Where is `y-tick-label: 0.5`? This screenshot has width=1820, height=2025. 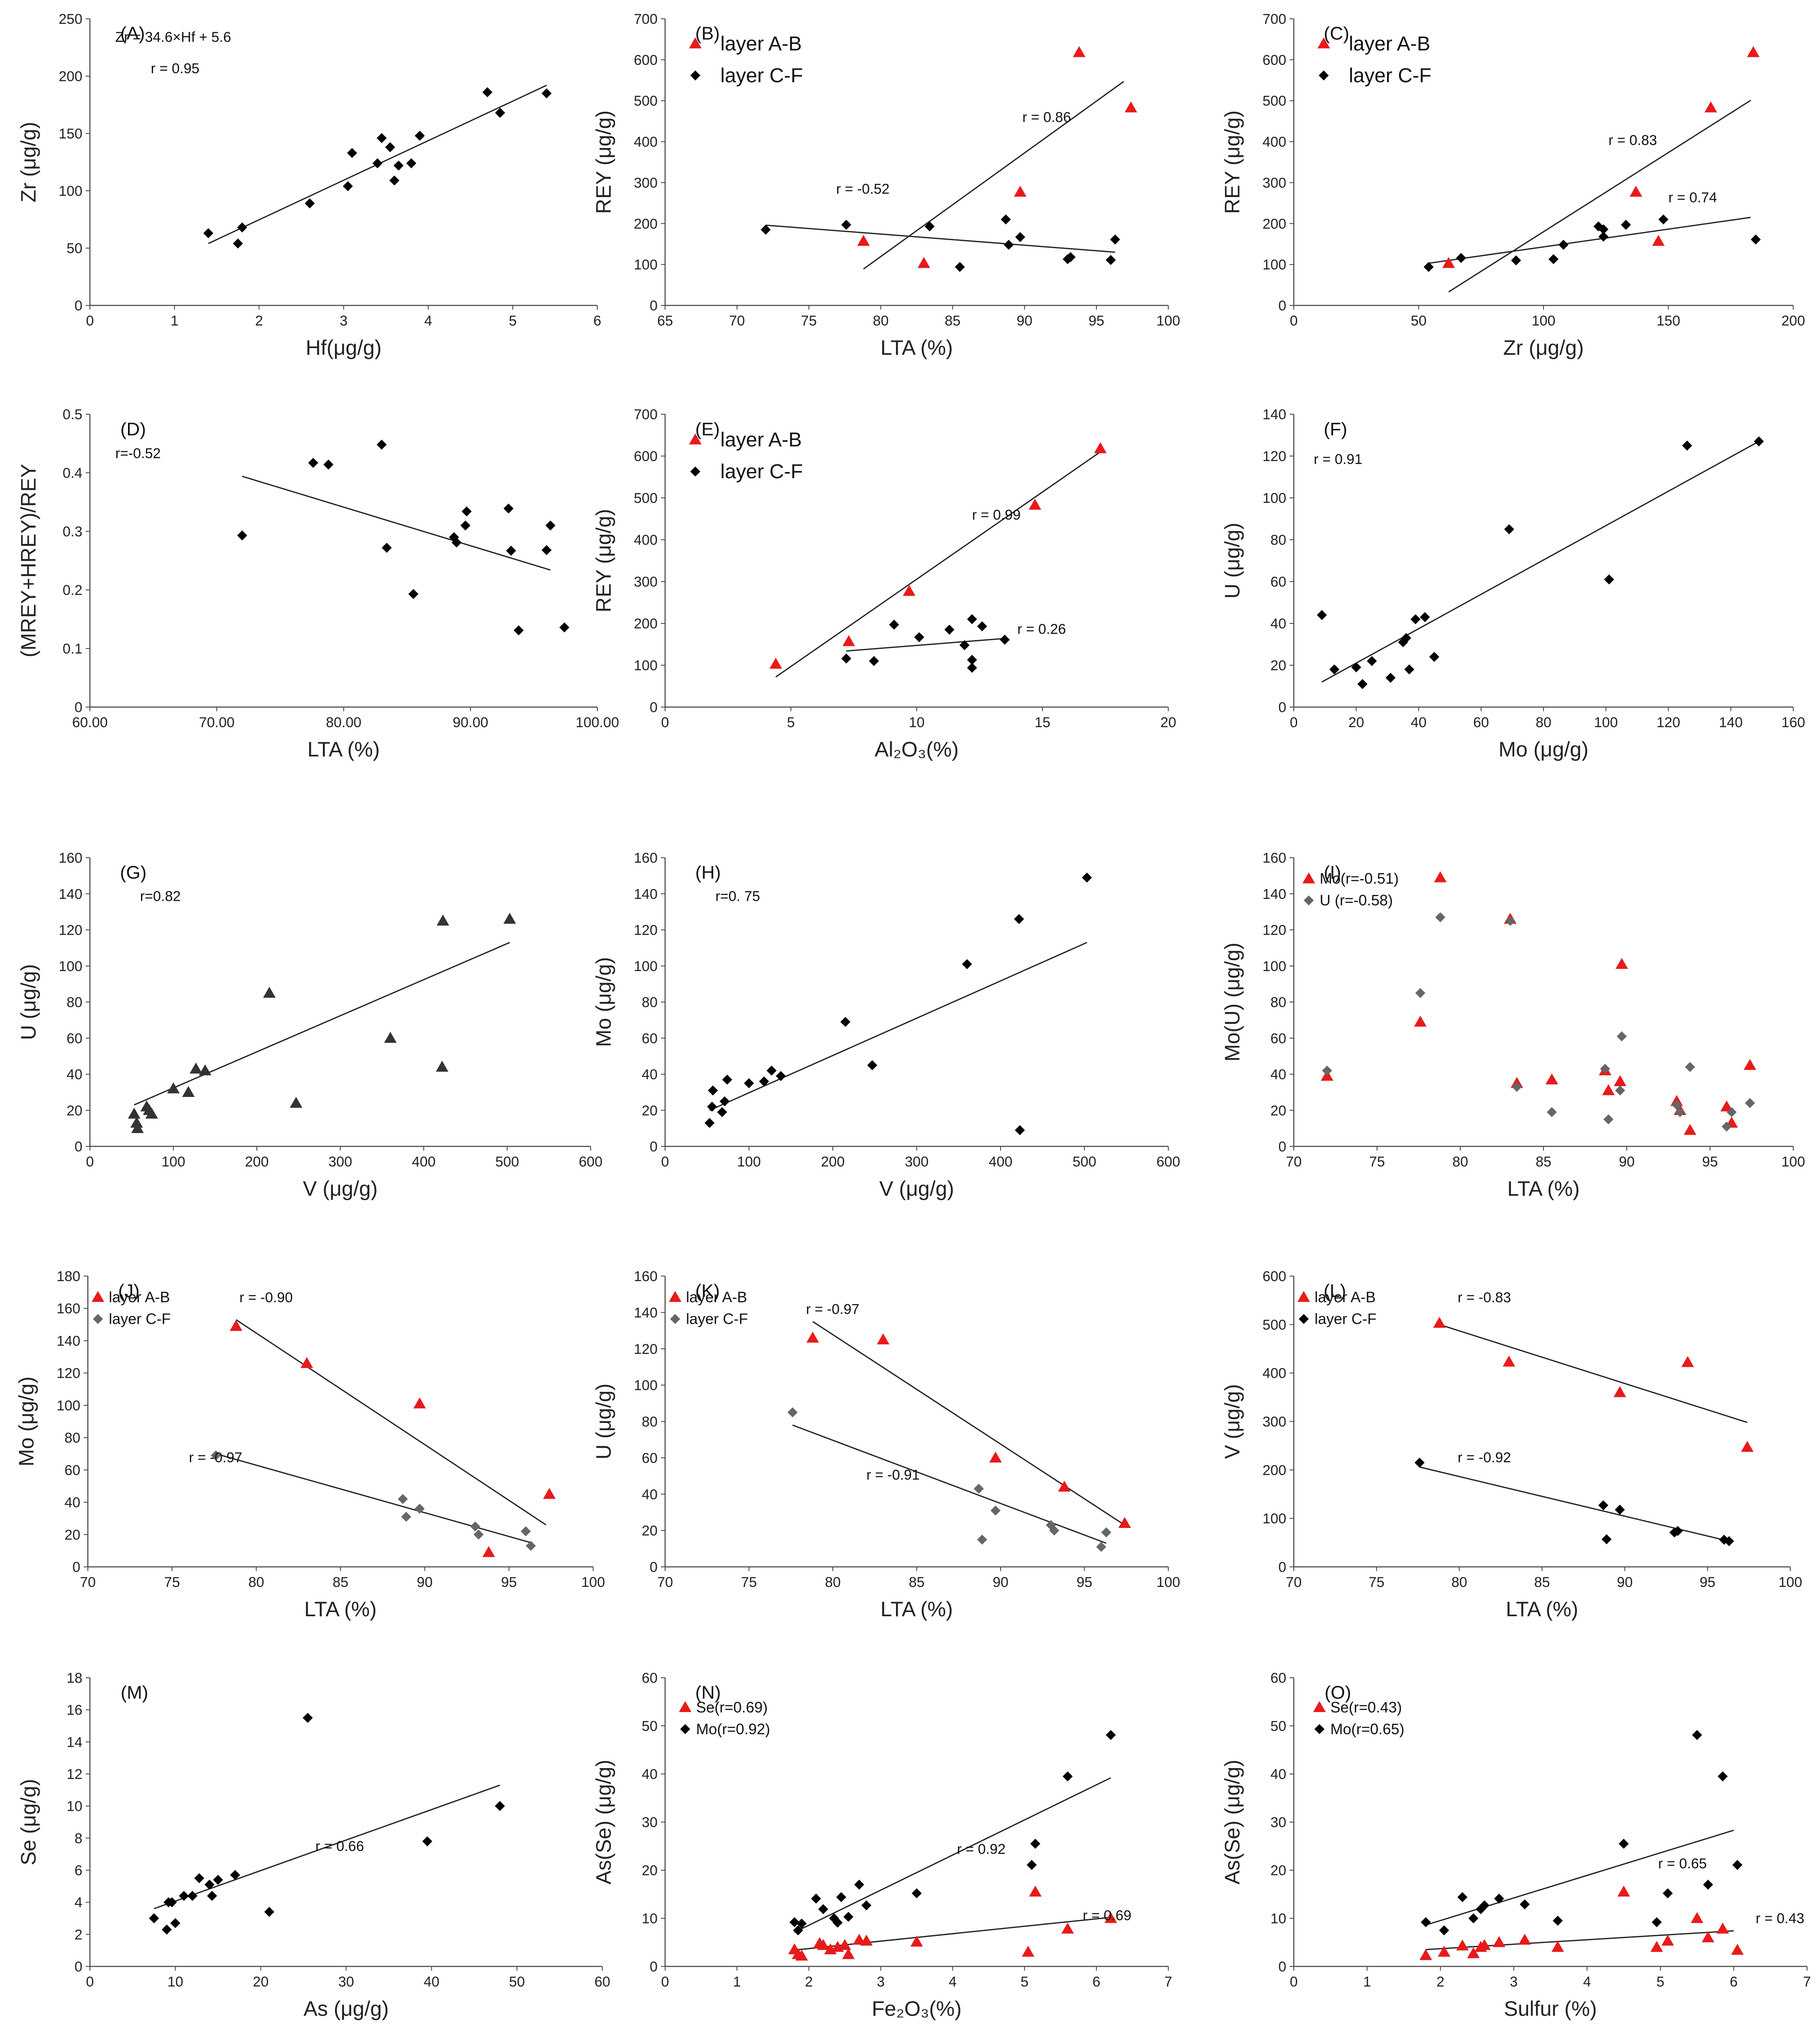 y-tick-label: 0.5 is located at coordinates (72, 415).